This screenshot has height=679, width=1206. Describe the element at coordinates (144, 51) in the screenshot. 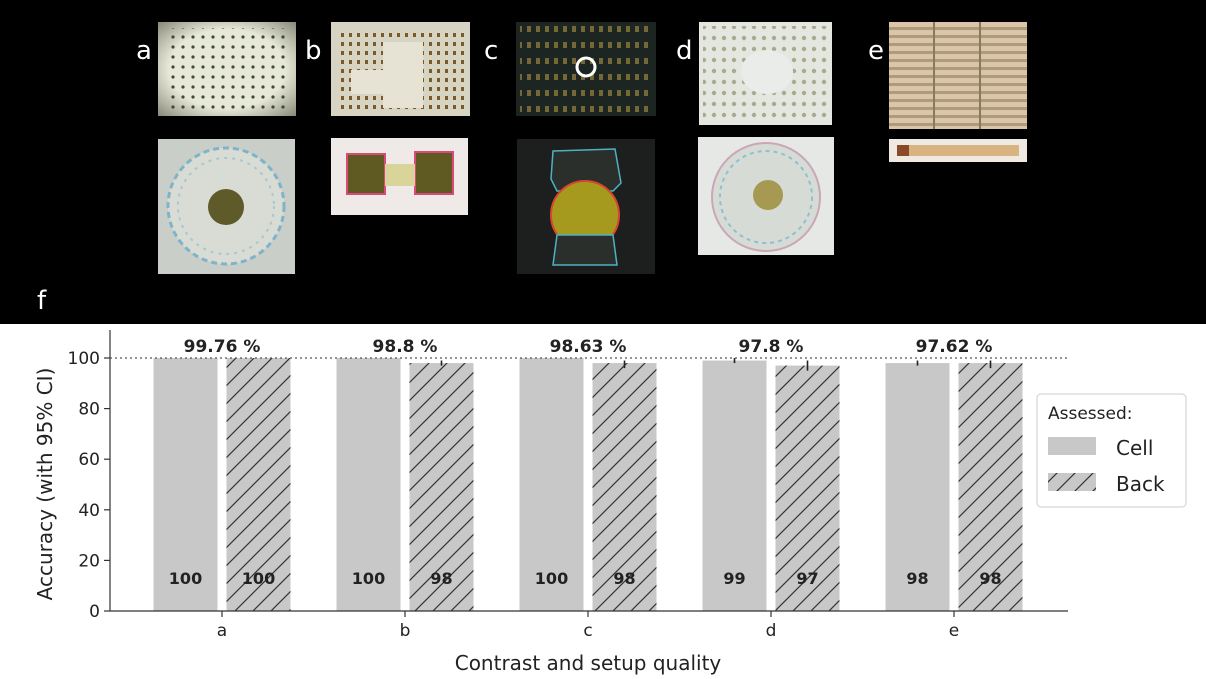

I see `panel-label-a: a` at that location.